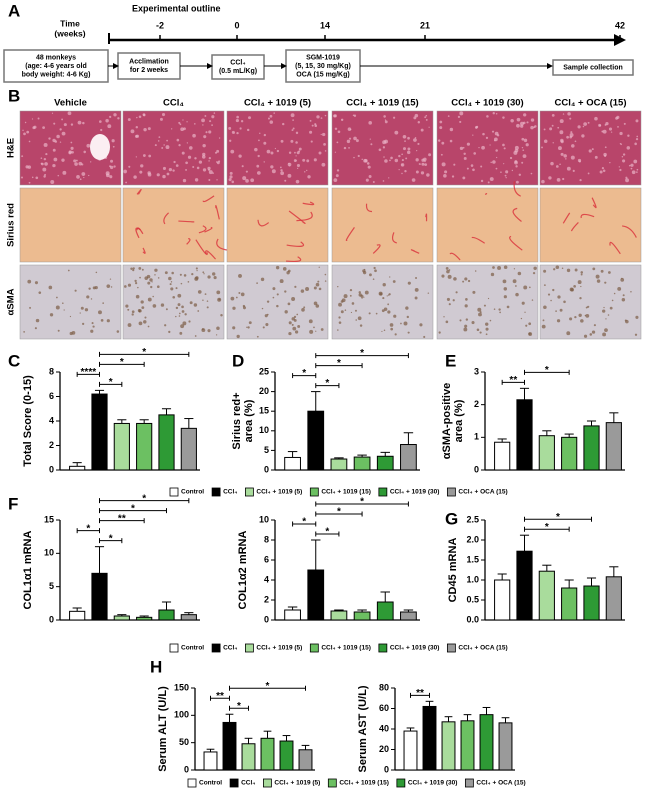 This screenshot has height=794, width=650. I want to click on histology-image, so click(487, 302).